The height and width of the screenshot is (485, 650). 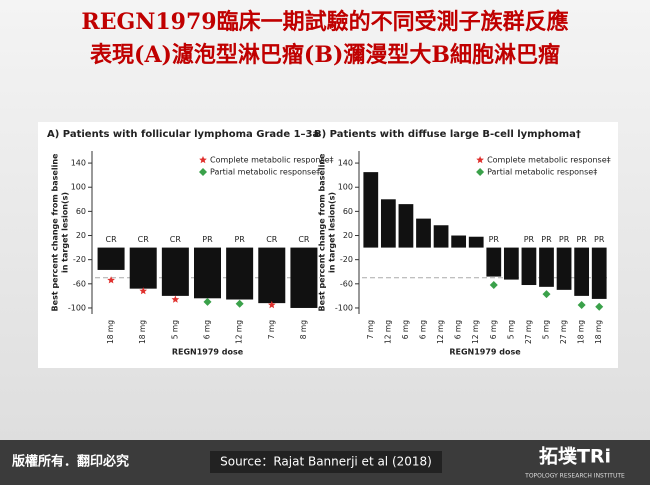 What do you see at coordinates (272, 160) in the screenshot?
I see `legend-label: Complete metabolic response‡` at bounding box center [272, 160].